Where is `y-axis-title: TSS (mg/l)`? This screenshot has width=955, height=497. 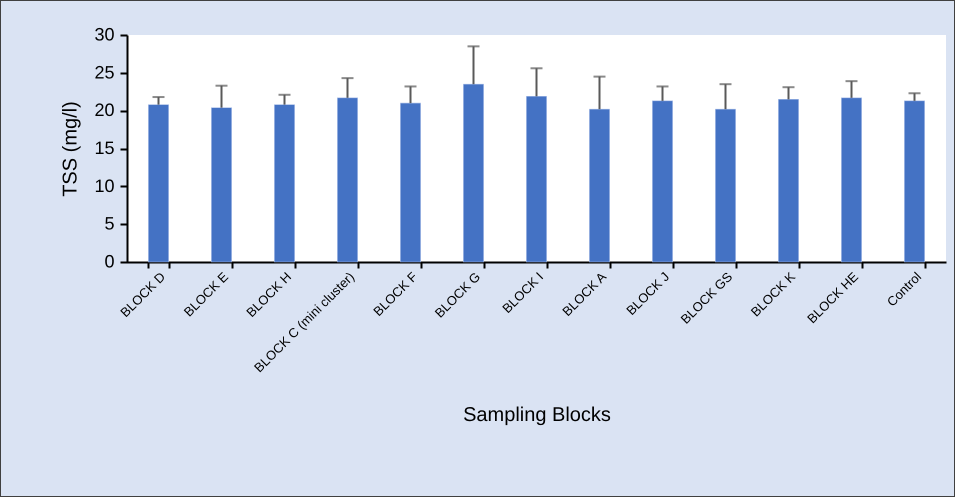
y-axis-title: TSS (mg/l) is located at coordinates (70, 149).